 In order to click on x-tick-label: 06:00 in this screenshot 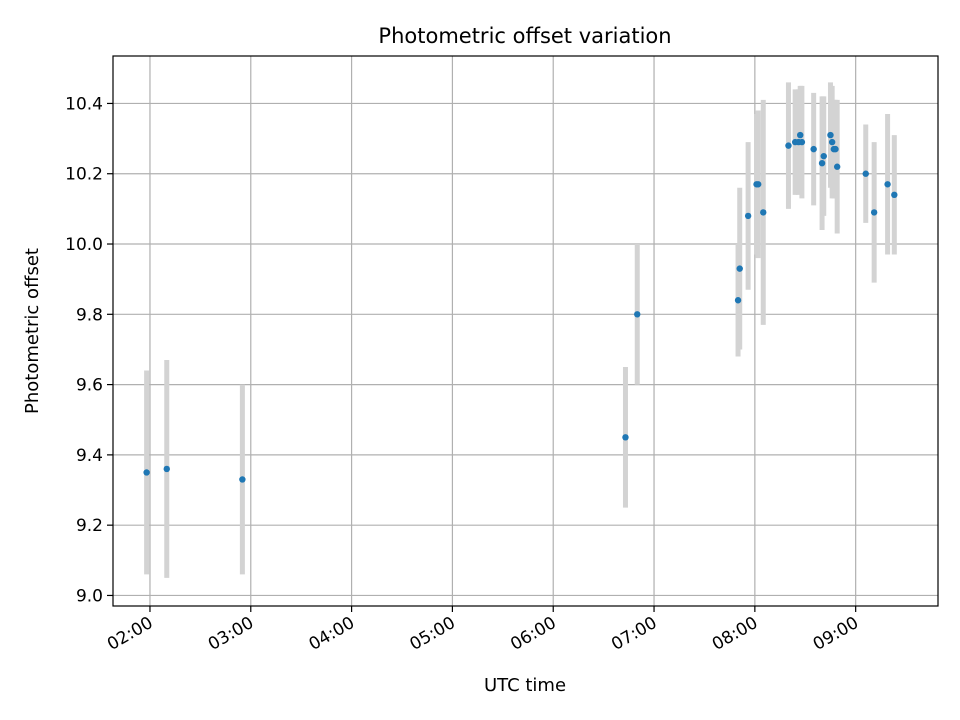, I will do `click(533, 634)`.